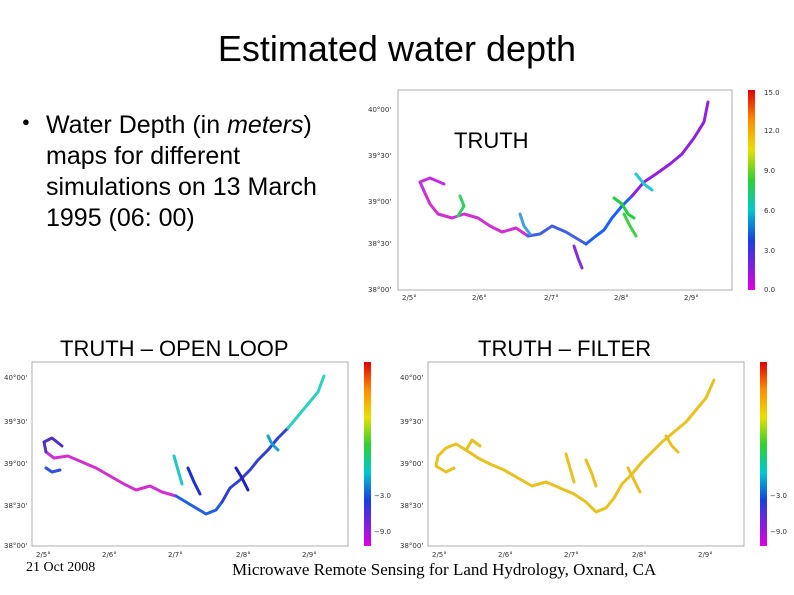 This screenshot has width=794, height=595. Describe the element at coordinates (491, 140) in the screenshot. I see `truth-label: TRUTH` at that location.